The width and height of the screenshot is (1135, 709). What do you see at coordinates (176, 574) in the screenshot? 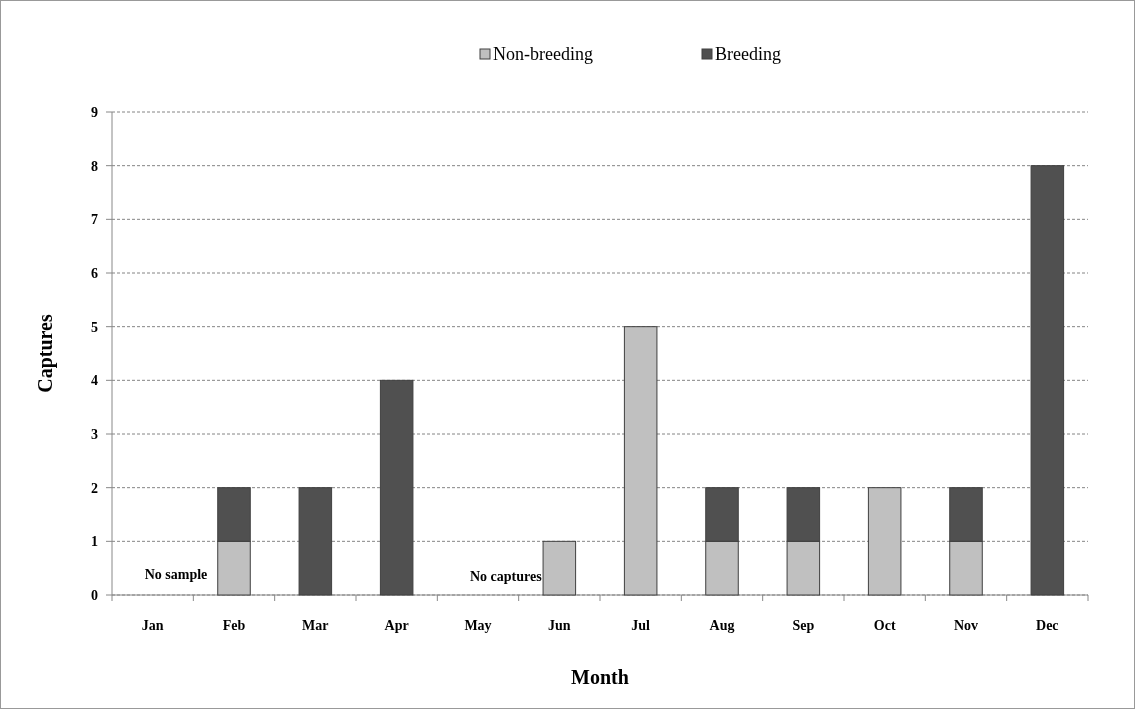
I see `annotation: No sample` at bounding box center [176, 574].